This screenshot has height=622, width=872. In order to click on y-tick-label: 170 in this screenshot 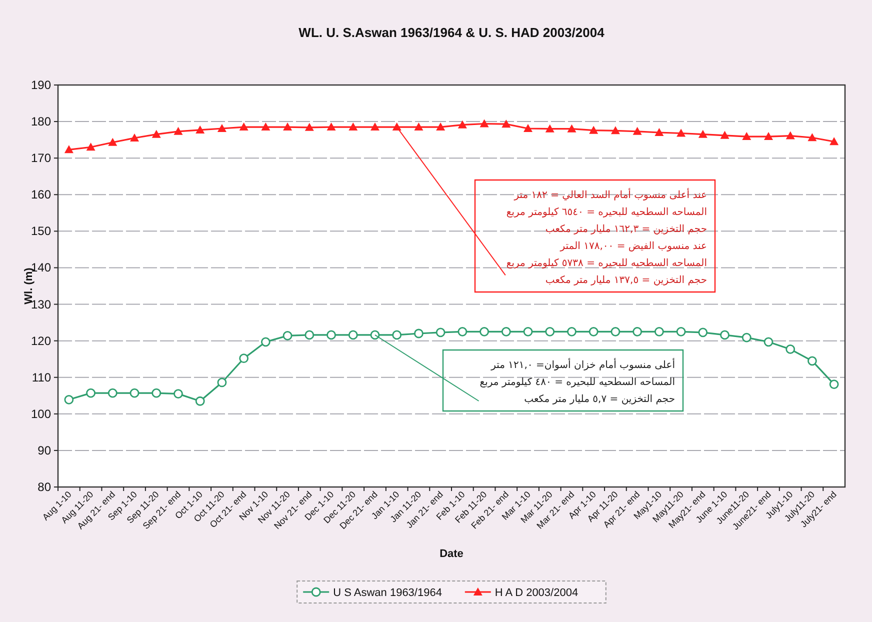, I will do `click(41, 158)`.